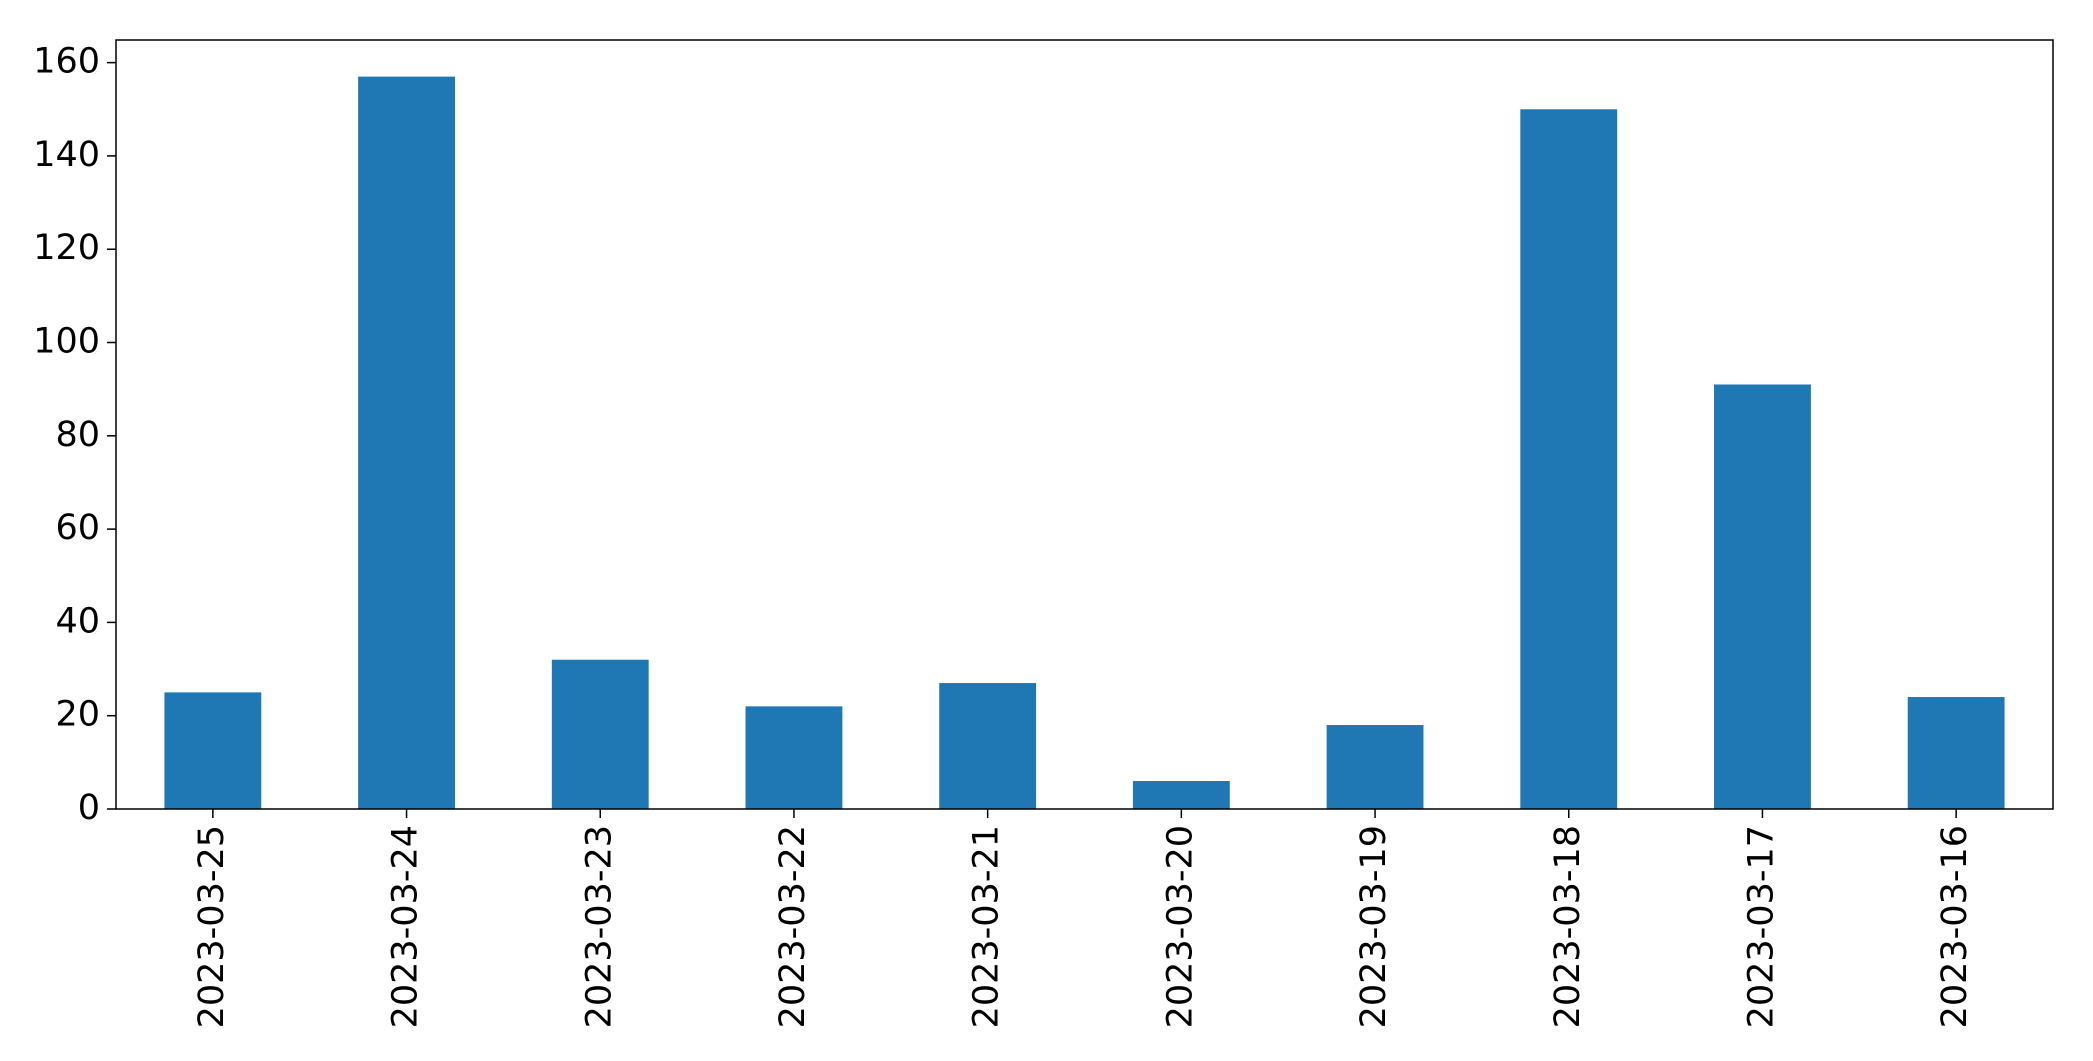  What do you see at coordinates (77, 435) in the screenshot?
I see `y-tick-label: 80` at bounding box center [77, 435].